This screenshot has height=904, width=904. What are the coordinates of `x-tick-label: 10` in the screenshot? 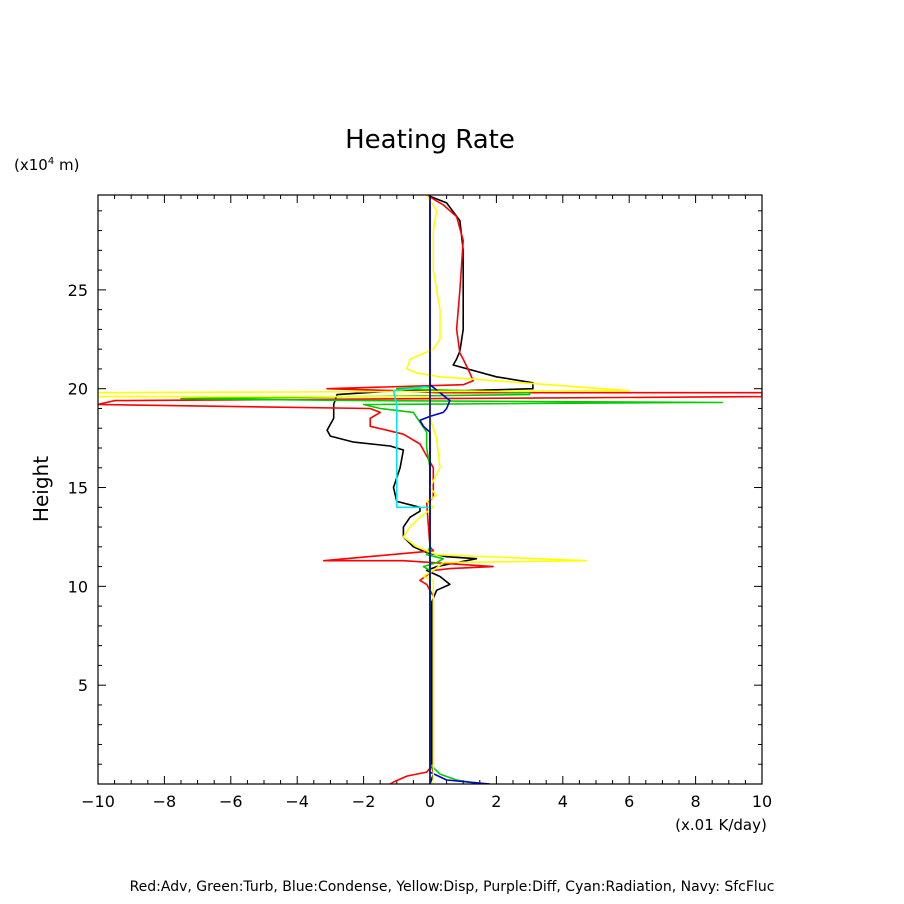 It's located at (762, 801).